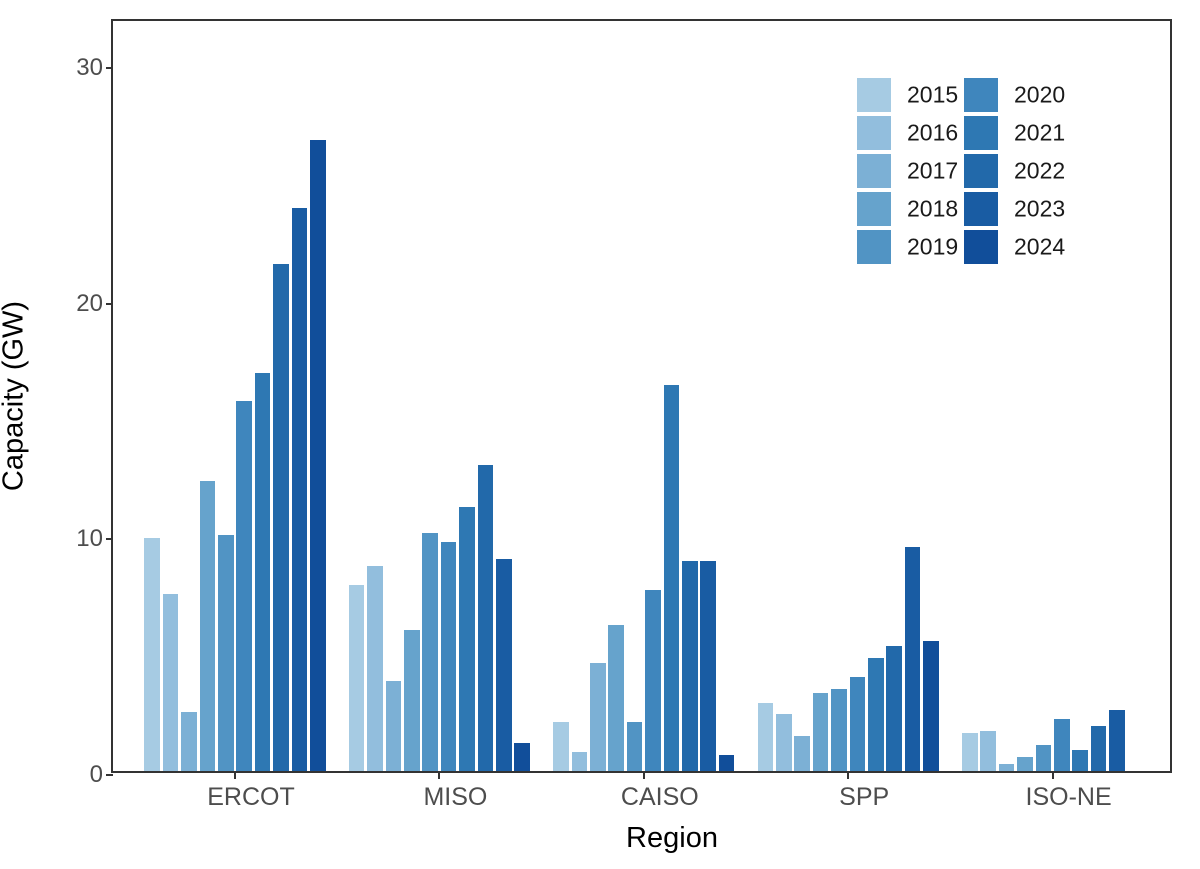  What do you see at coordinates (857, 723) in the screenshot?
I see `bar-spp-2020` at bounding box center [857, 723].